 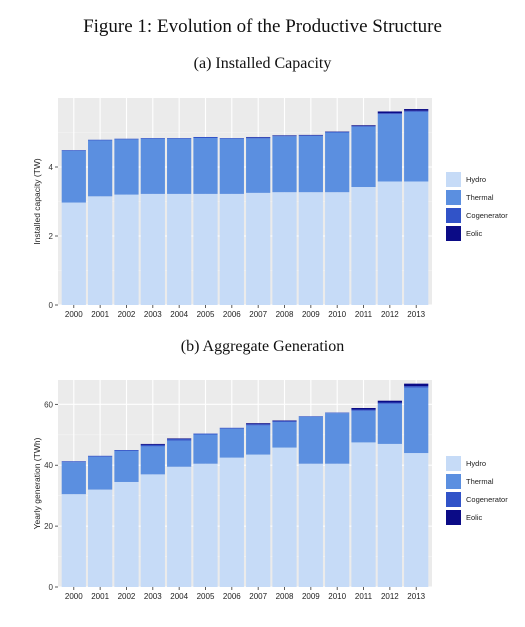 I want to click on bar-thermal-2003, so click(x=152, y=166).